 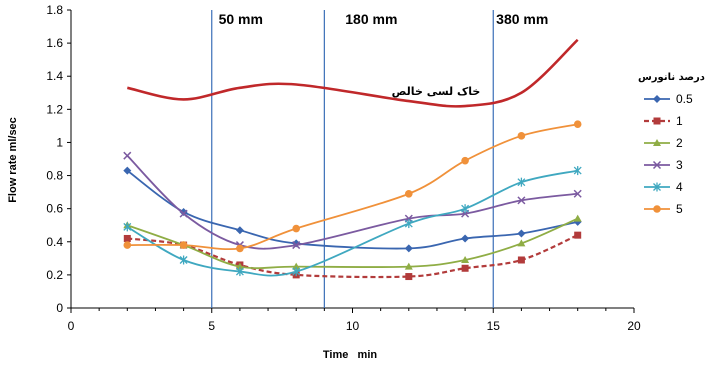 What do you see at coordinates (241, 19) in the screenshot?
I see `divider-label: 50 mm` at bounding box center [241, 19].